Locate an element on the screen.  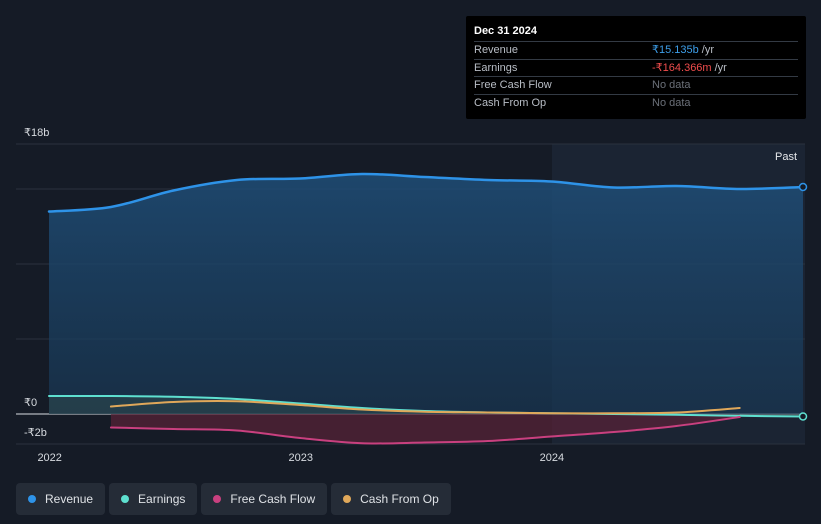
cash-from-op-line is located at coordinates (425, 407).